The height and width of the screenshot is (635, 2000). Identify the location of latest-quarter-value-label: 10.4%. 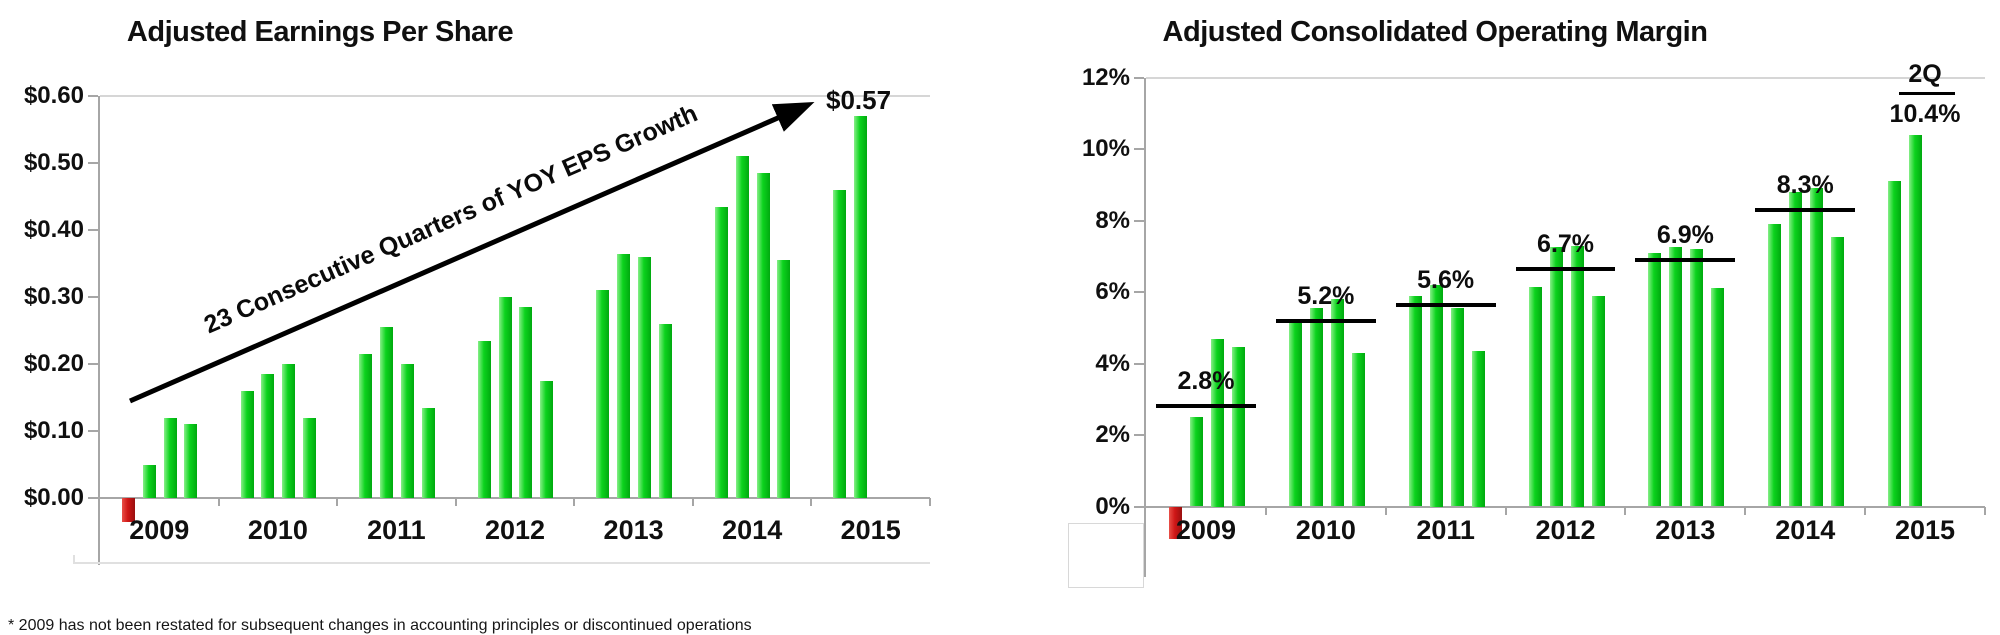
(1925, 114).